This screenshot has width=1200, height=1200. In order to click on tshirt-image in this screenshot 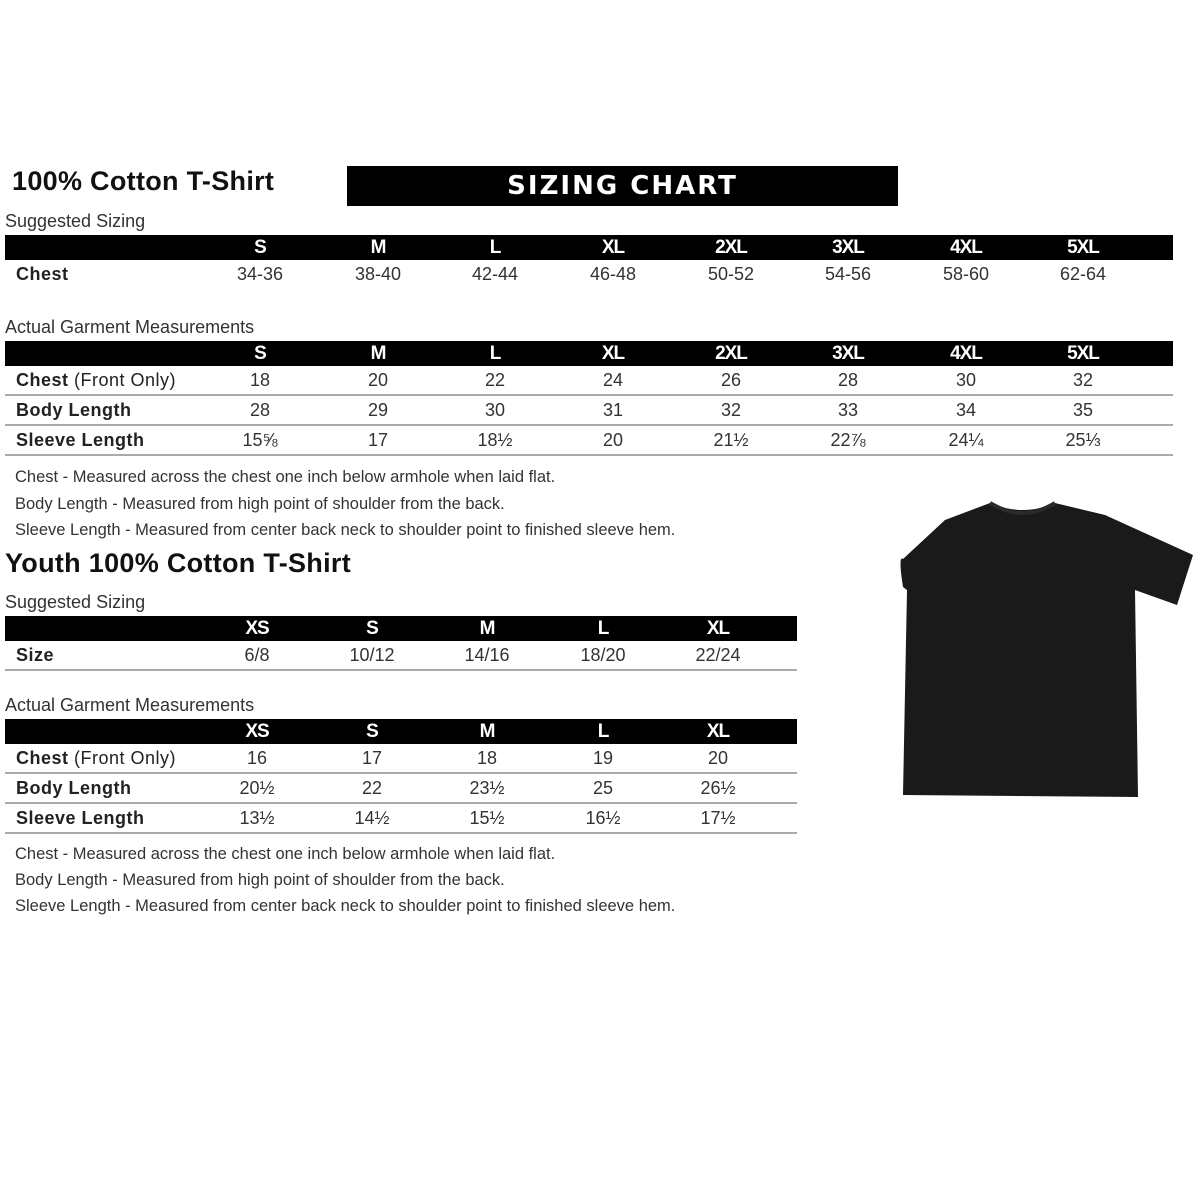, I will do `click(1046, 649)`.